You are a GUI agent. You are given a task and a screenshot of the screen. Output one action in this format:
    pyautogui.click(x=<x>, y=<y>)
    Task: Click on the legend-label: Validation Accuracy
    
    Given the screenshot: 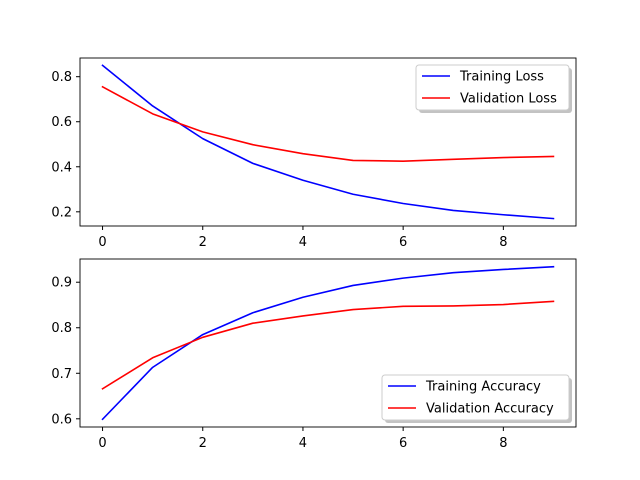 What is the action you would take?
    pyautogui.click(x=490, y=409)
    